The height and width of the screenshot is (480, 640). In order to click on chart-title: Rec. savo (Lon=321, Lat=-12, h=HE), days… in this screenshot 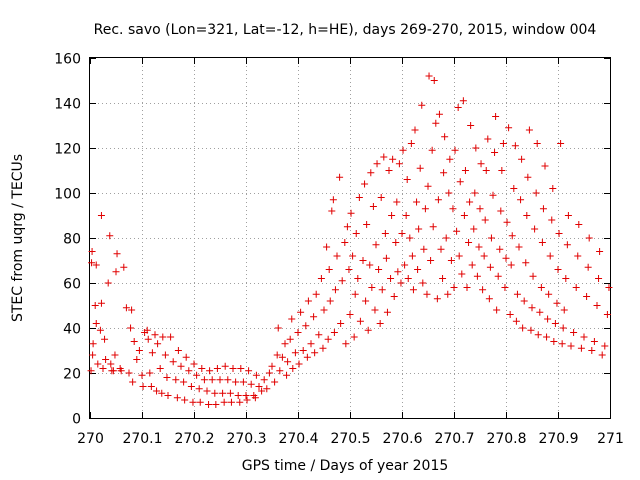, I will do `click(345, 30)`.